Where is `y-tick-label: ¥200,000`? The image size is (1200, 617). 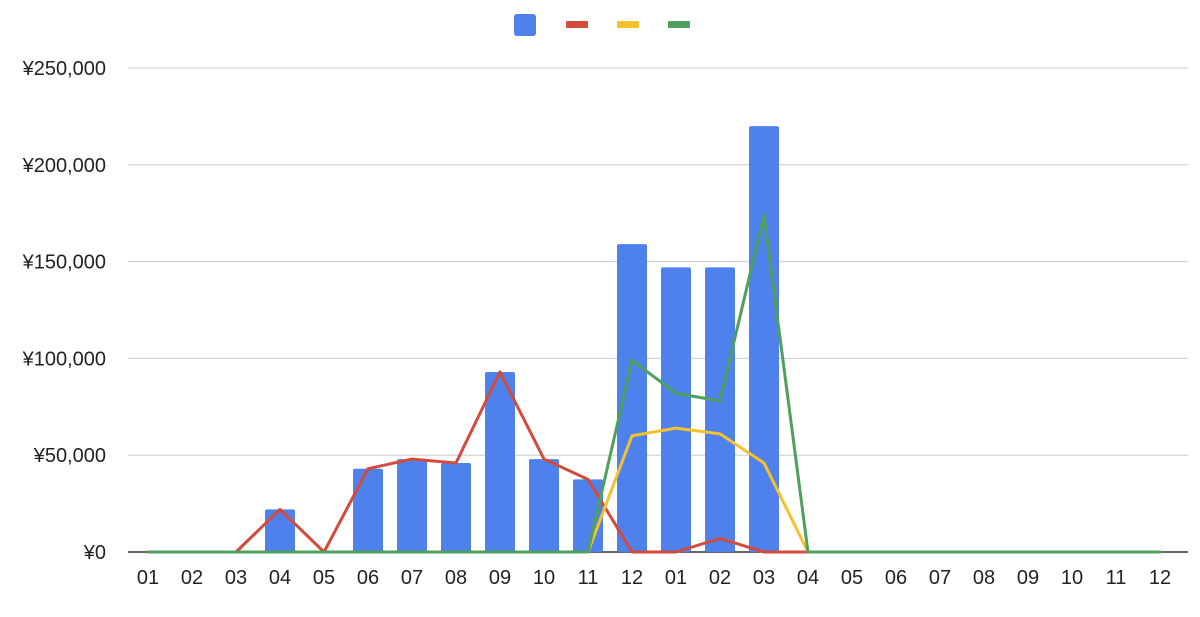
y-tick-label: ¥200,000 is located at coordinates (64, 166).